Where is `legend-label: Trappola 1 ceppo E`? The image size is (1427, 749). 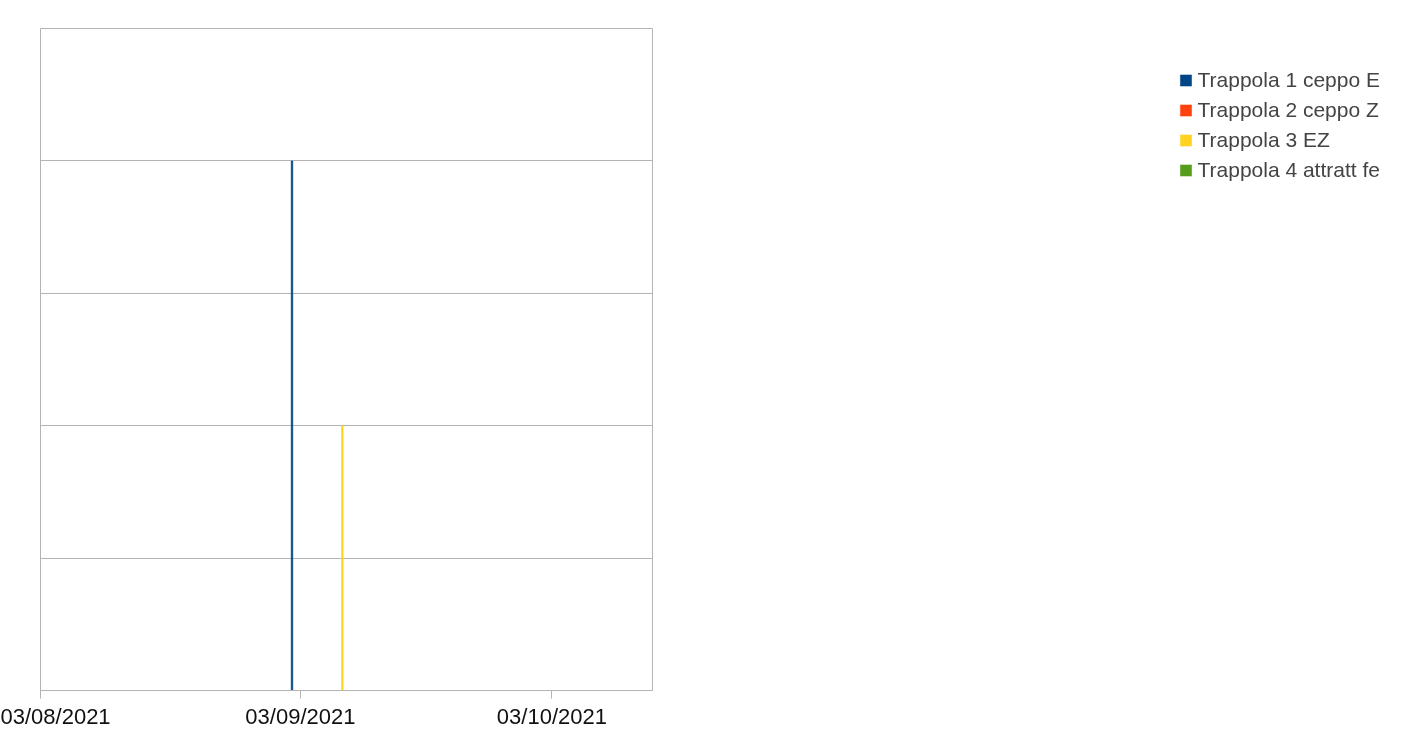
legend-label: Trappola 1 ceppo E is located at coordinates (1288, 80).